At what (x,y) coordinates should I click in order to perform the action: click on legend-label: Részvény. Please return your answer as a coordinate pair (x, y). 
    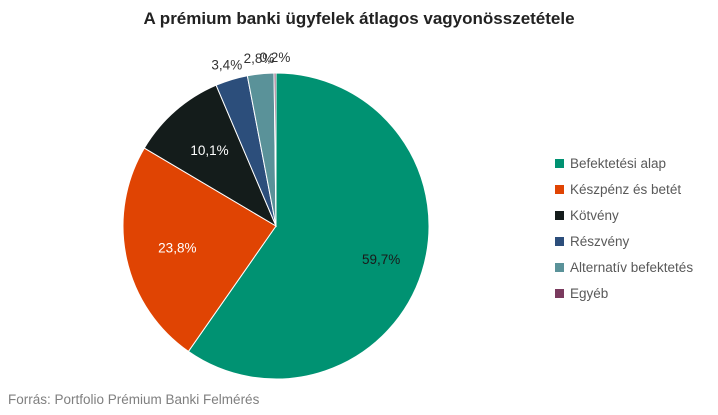
    Looking at the image, I should click on (600, 241).